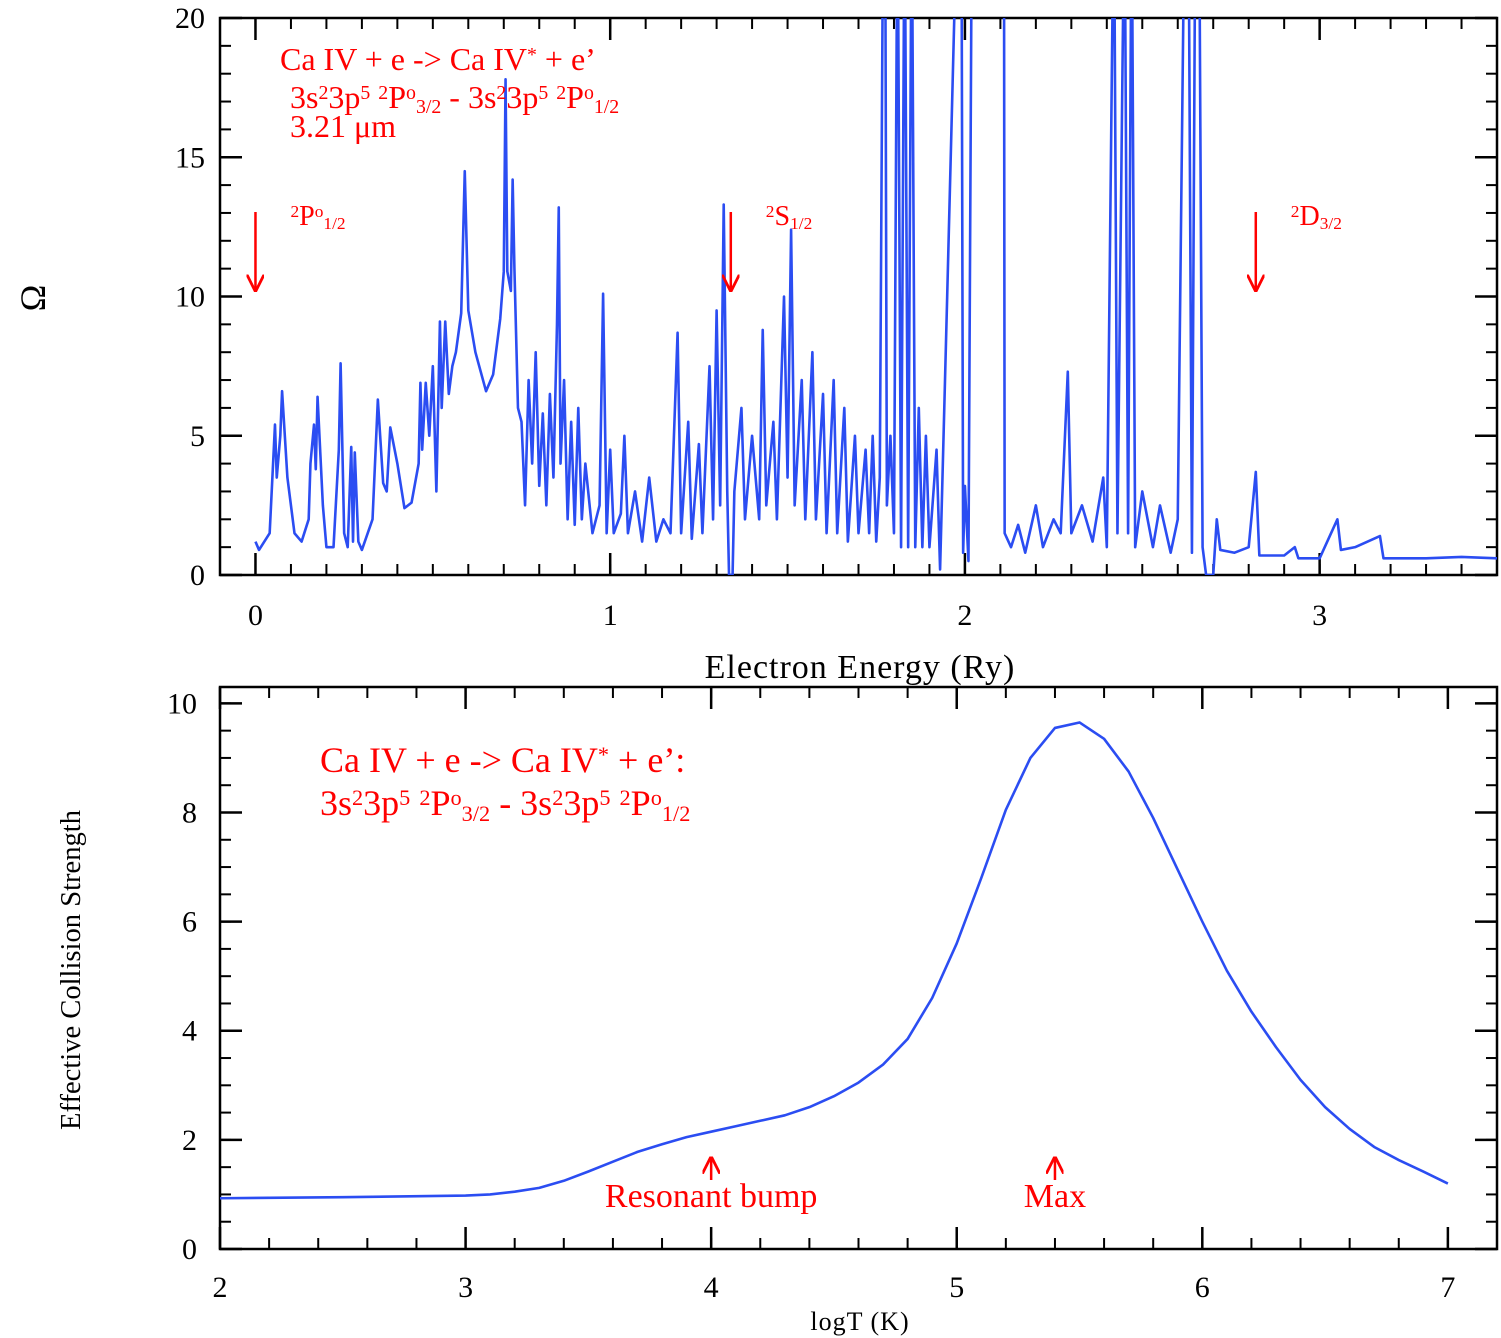 The height and width of the screenshot is (1338, 1501). Describe the element at coordinates (859, 1321) in the screenshot. I see `x-axis-label: logT (K)` at that location.